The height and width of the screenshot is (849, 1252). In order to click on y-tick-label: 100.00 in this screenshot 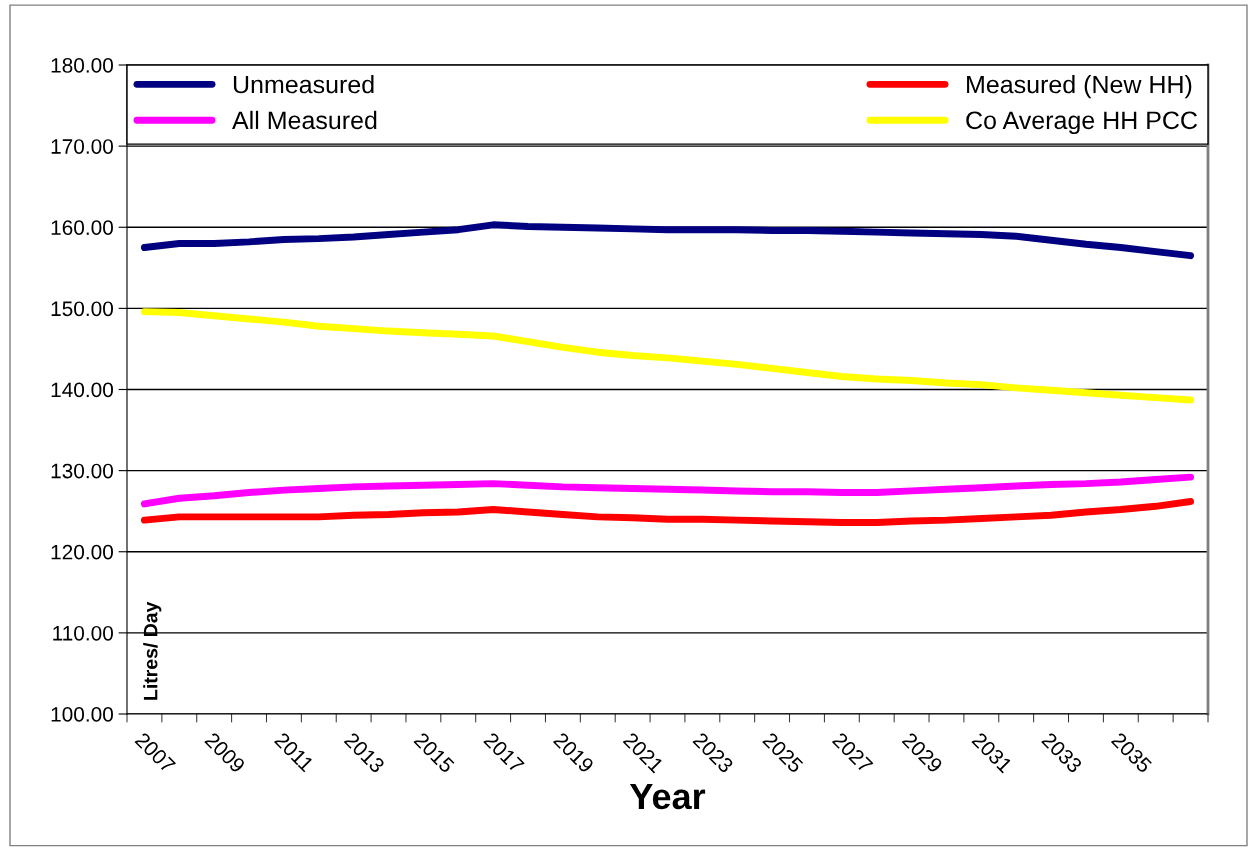, I will do `click(82, 714)`.